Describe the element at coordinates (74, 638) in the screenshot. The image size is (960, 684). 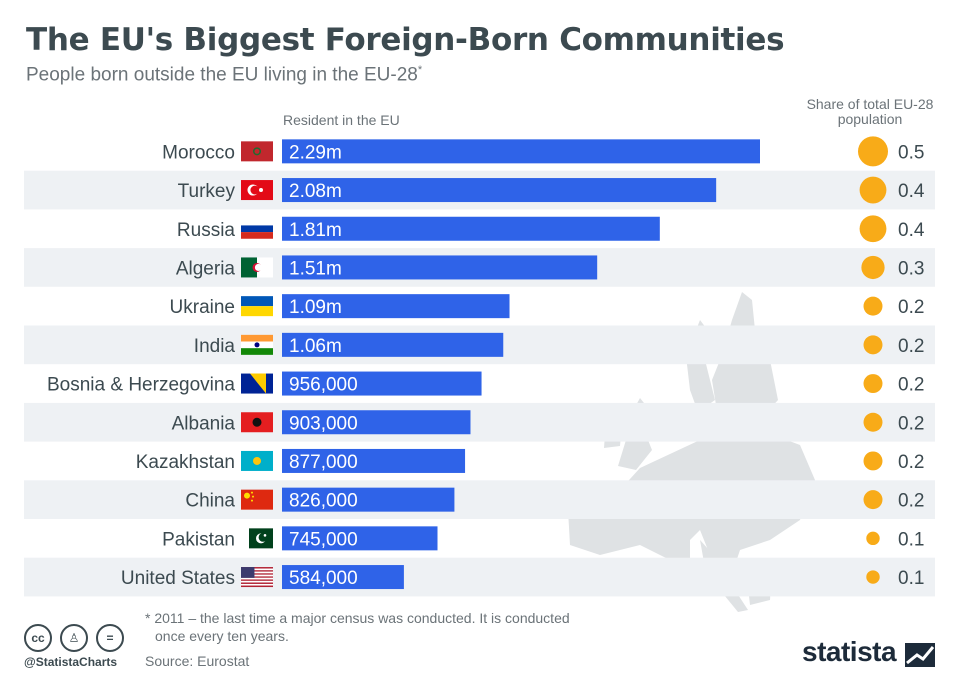
I see `attribution-icon: ♙` at that location.